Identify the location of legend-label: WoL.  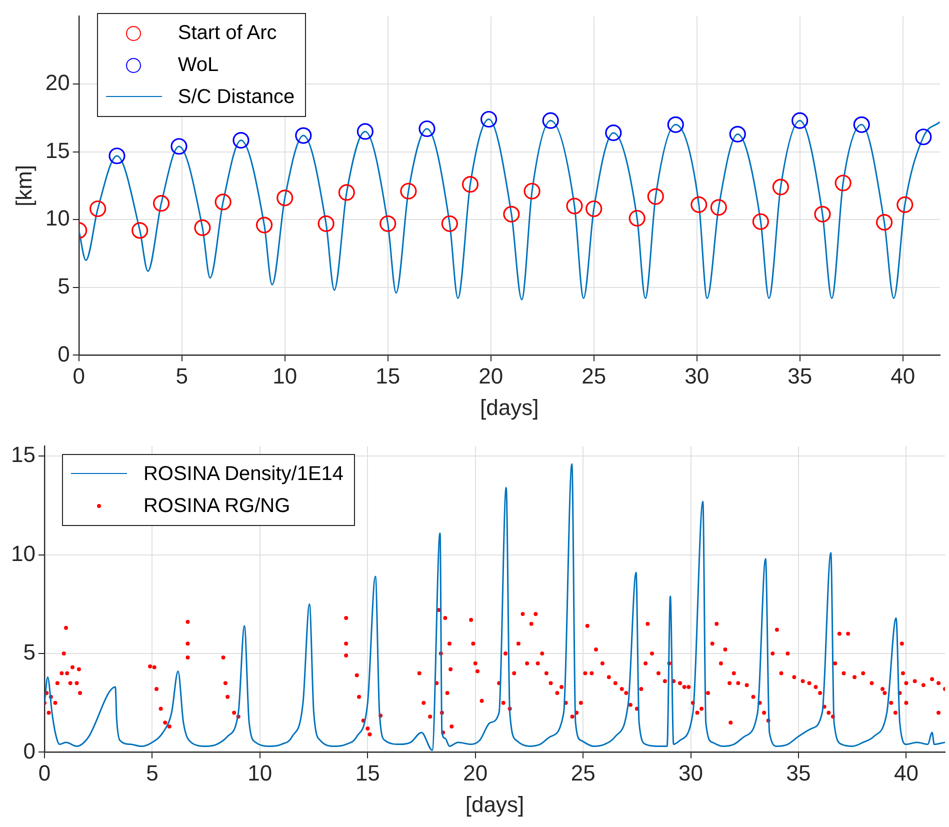
(198, 65).